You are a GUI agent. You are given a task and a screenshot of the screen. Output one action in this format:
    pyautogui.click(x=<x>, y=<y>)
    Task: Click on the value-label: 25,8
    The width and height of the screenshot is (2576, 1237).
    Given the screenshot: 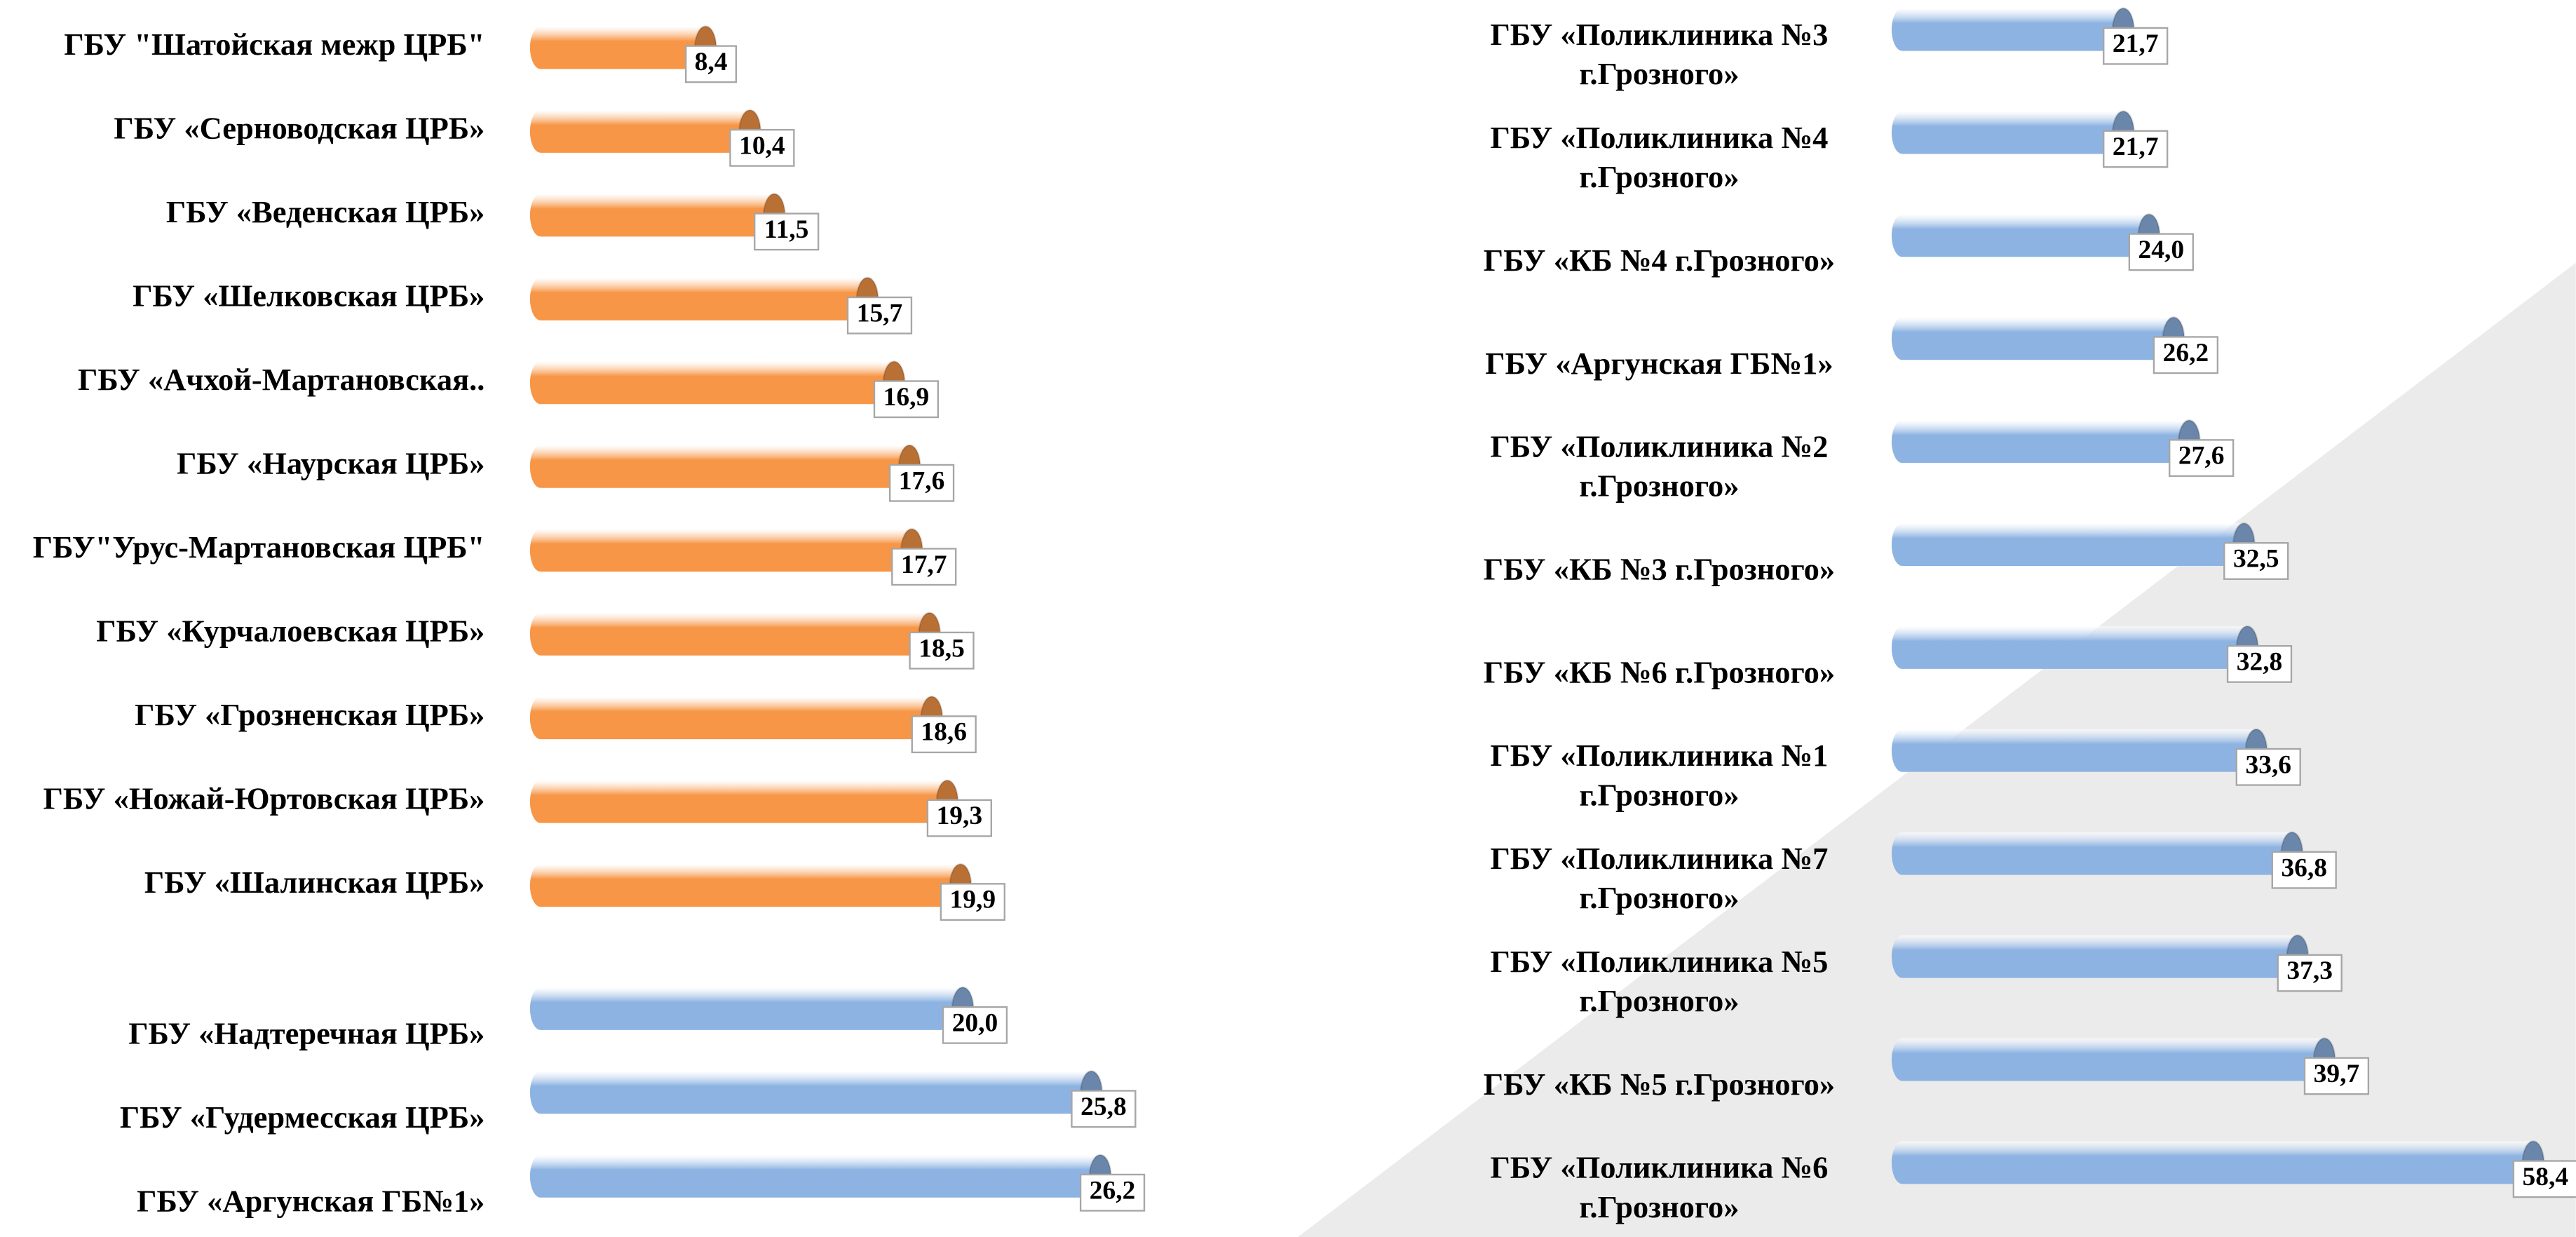 What is the action you would take?
    pyautogui.click(x=1103, y=1107)
    